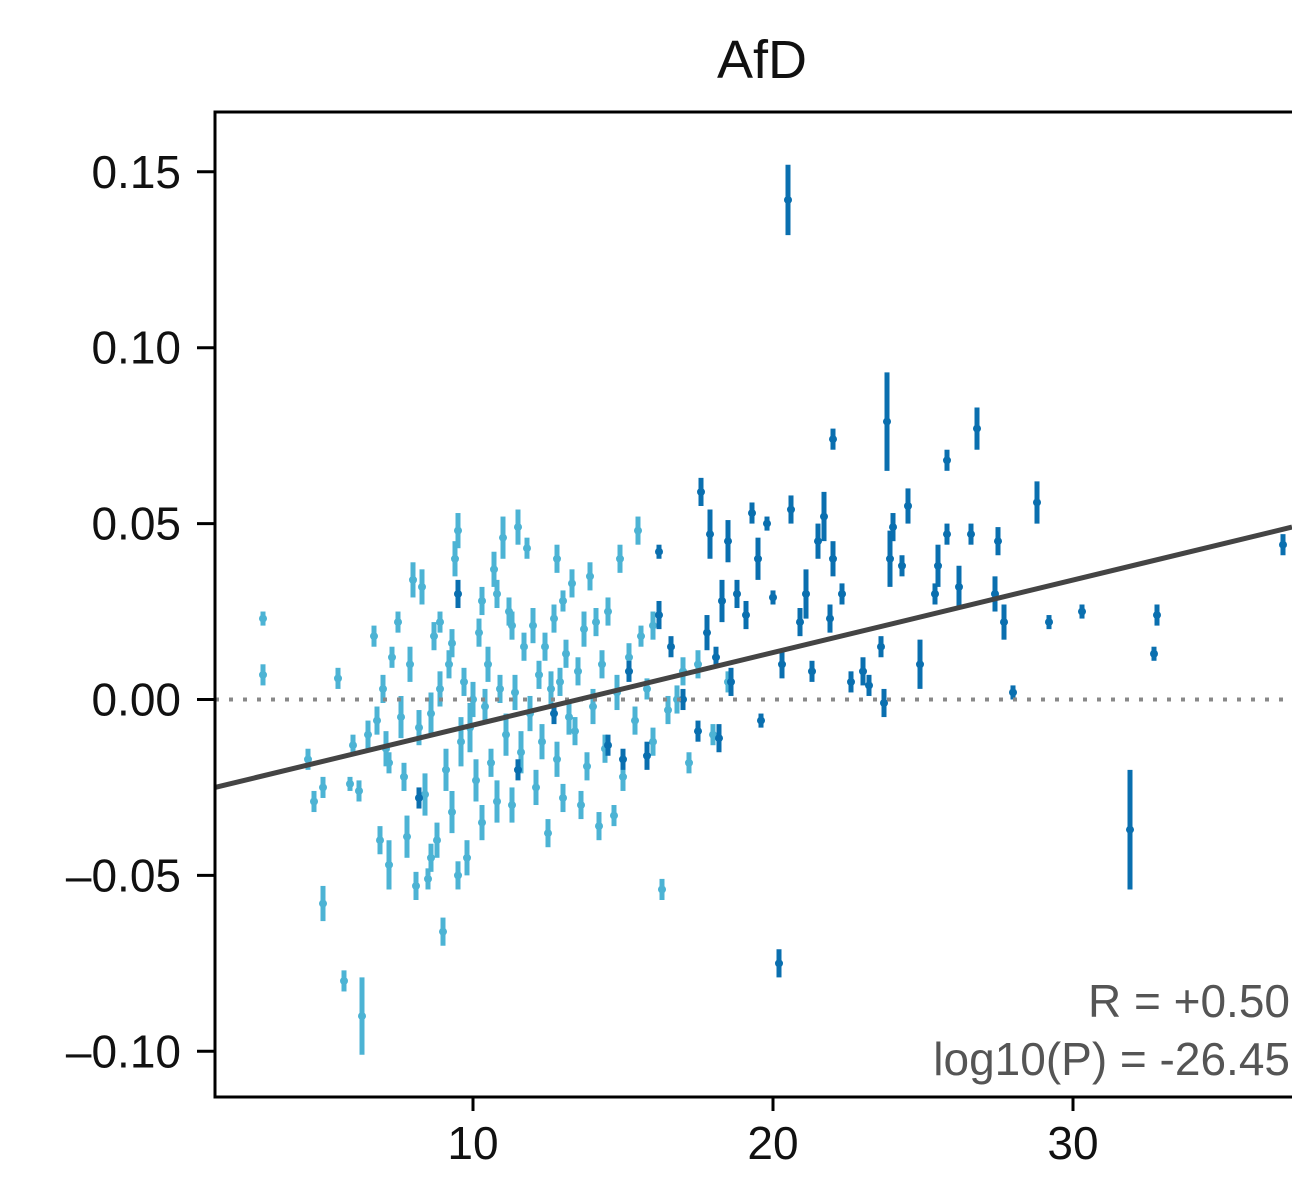 The width and height of the screenshot is (1292, 1183). Describe the element at coordinates (1111, 1059) in the screenshot. I see `annotation-log-p: log10(P) = -26.45` at that location.